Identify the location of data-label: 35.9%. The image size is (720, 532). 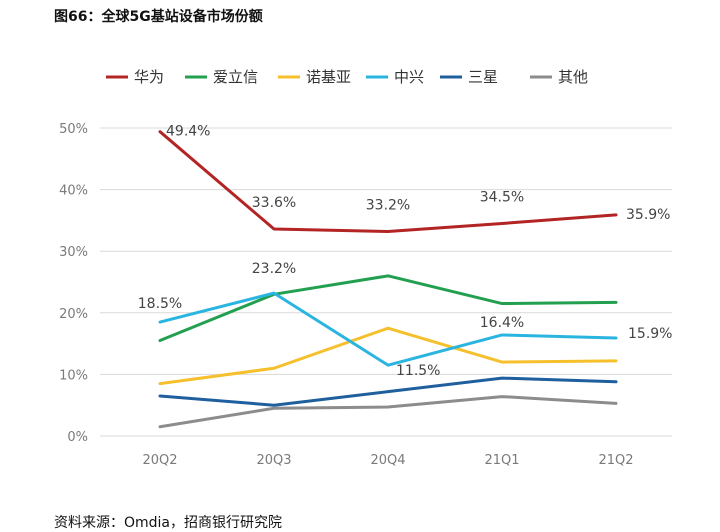
(648, 215).